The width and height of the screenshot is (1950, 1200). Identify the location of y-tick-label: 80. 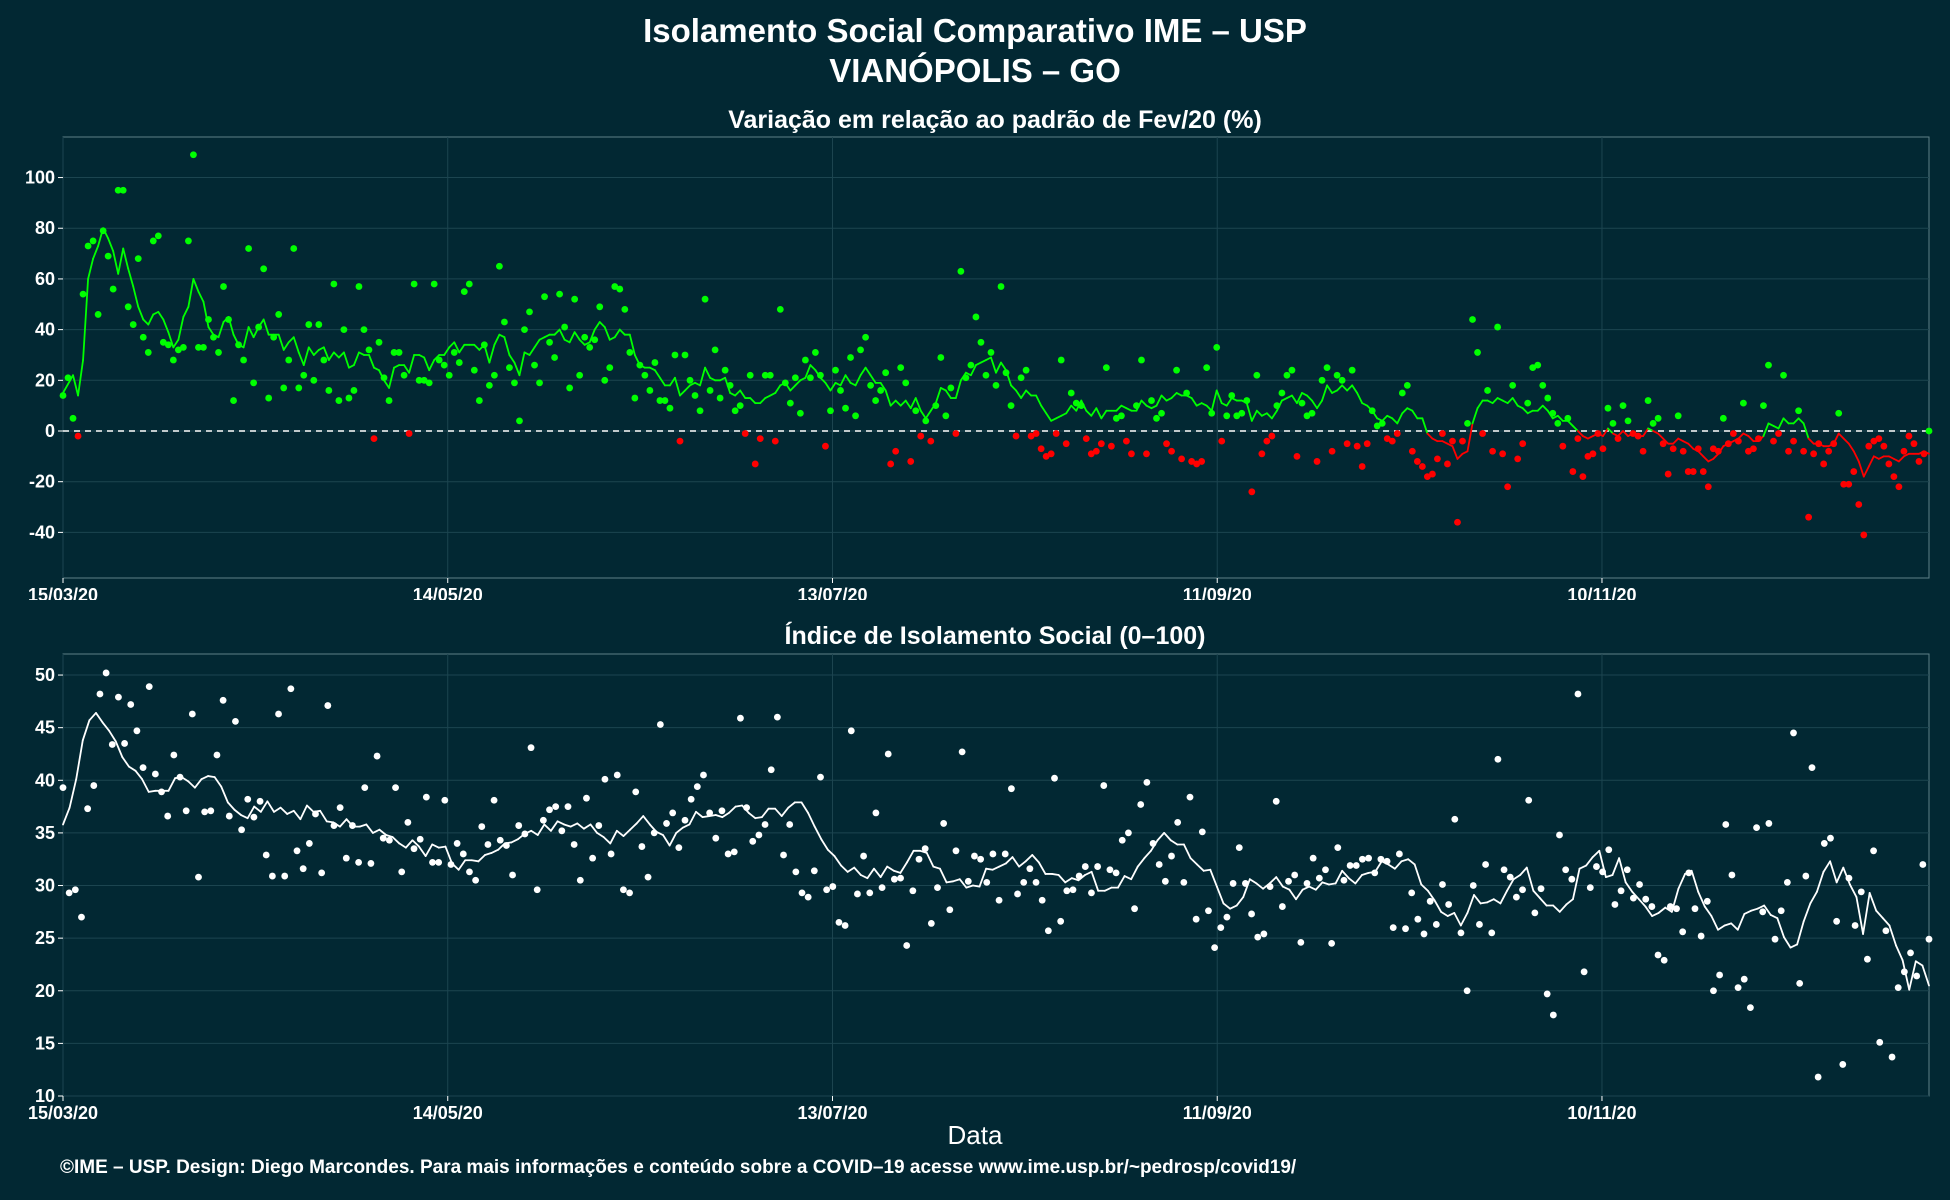
(45, 228).